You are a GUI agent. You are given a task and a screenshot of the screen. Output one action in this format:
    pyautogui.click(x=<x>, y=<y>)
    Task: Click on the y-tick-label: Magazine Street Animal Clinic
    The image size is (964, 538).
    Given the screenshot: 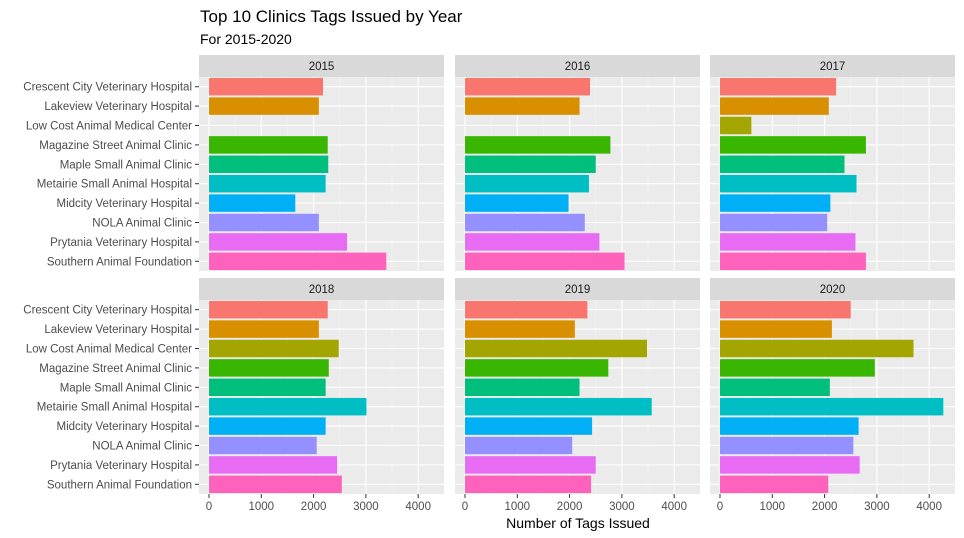 What is the action you would take?
    pyautogui.click(x=115, y=146)
    